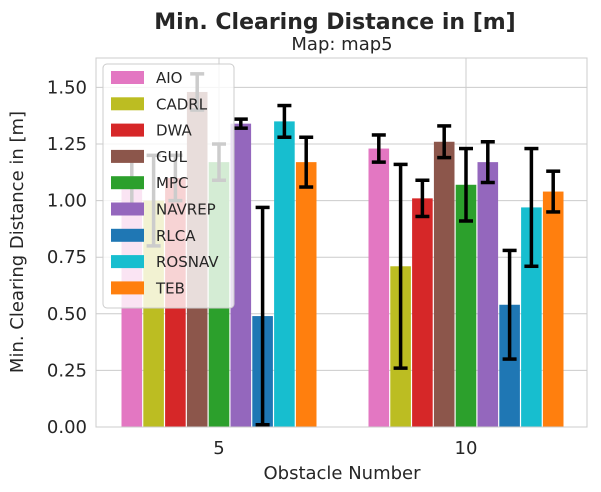 The image size is (601, 492). Describe the element at coordinates (127, 104) in the screenshot. I see `legend-swatch-cadrl` at that location.